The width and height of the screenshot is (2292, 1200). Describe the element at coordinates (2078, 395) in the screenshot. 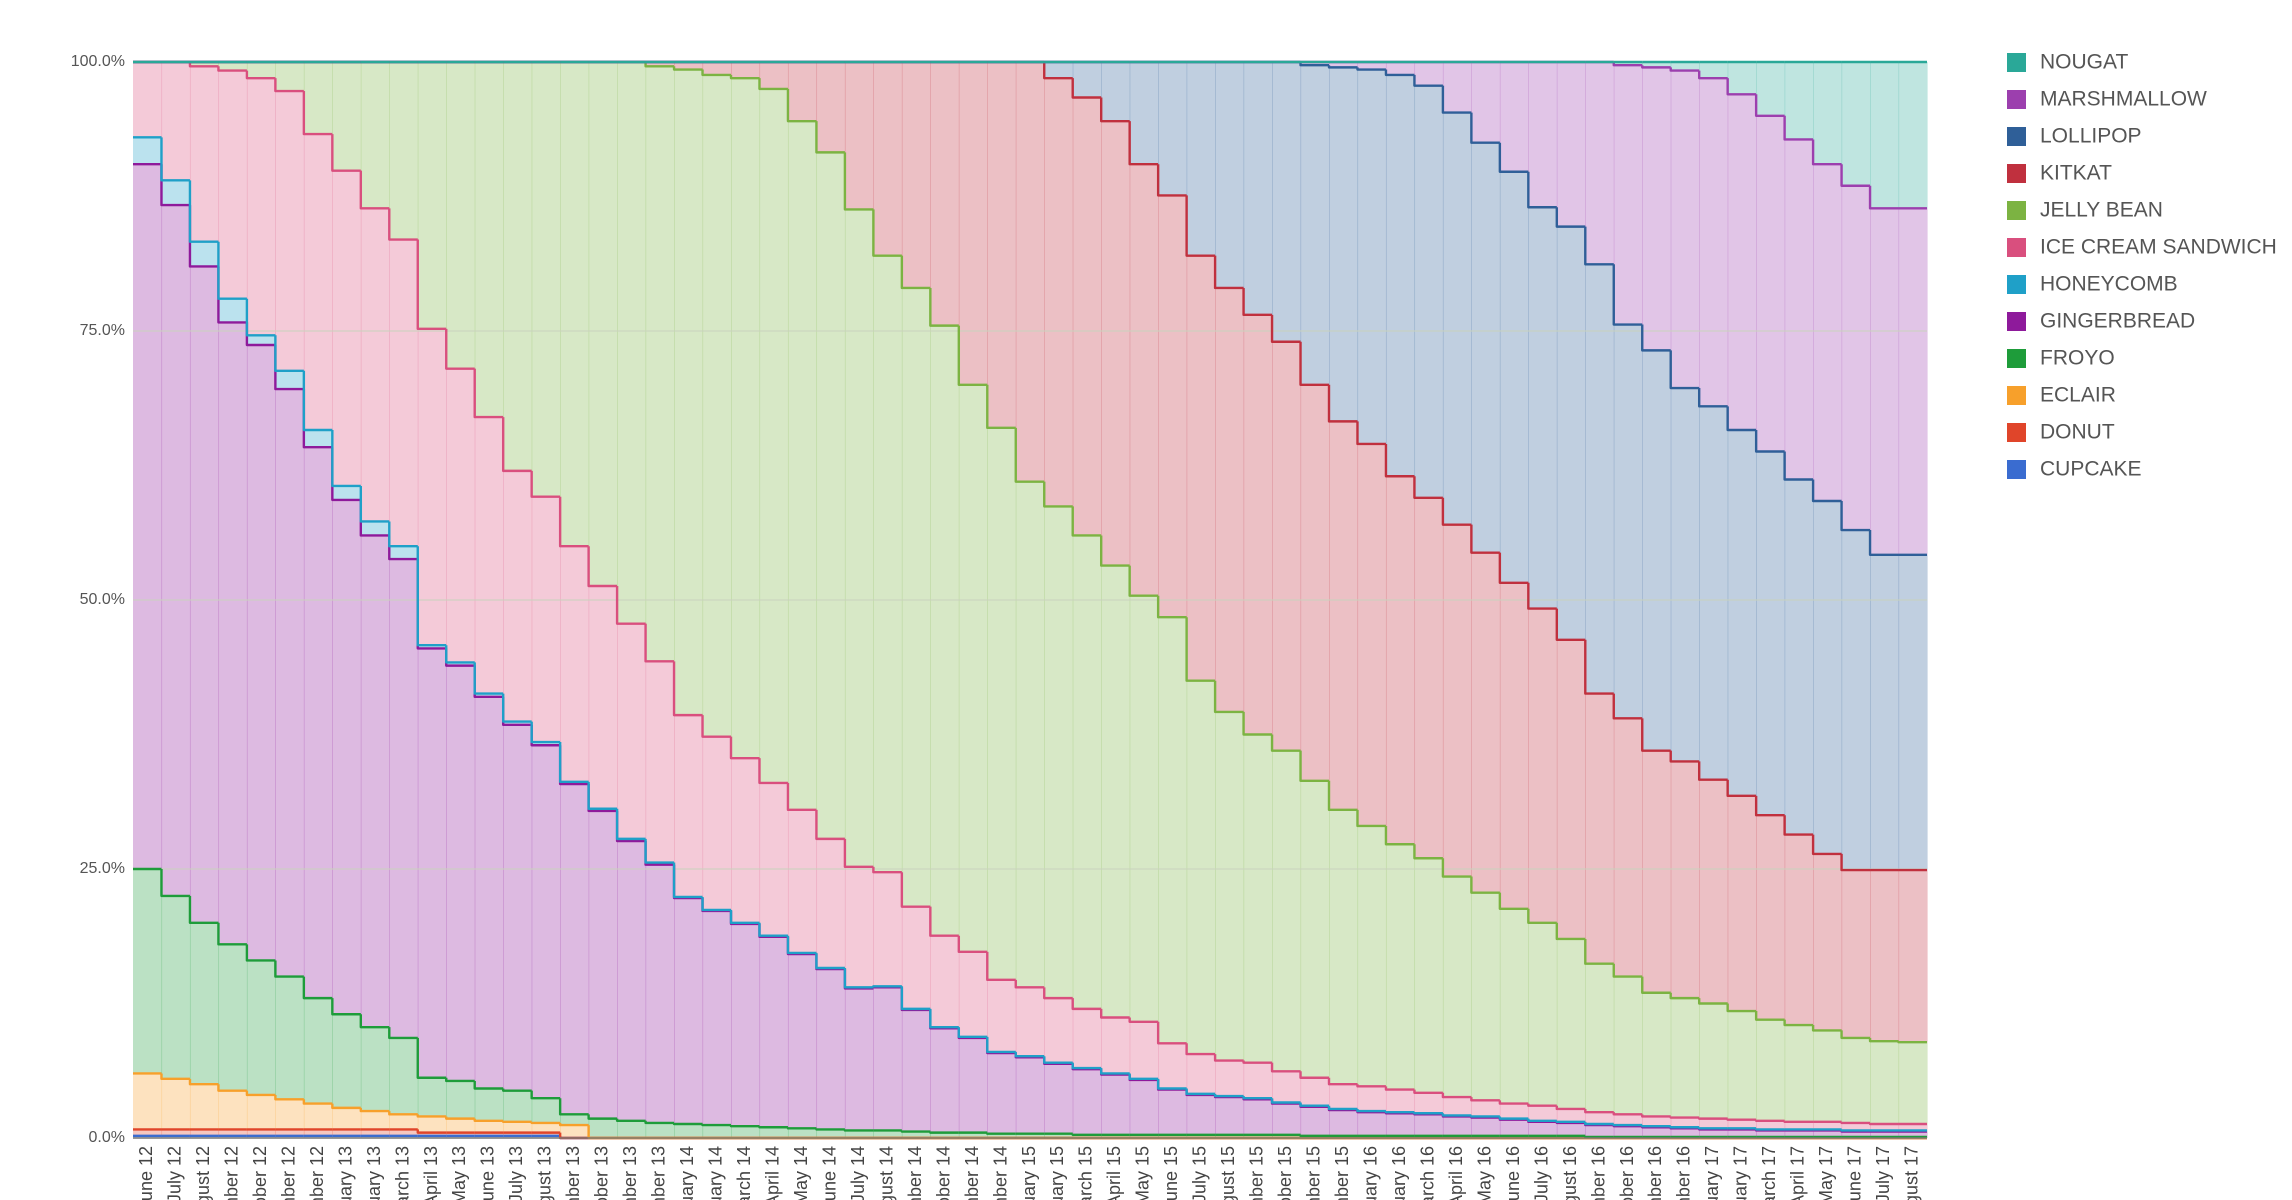

I see `legend-label: ECLAIR` at that location.